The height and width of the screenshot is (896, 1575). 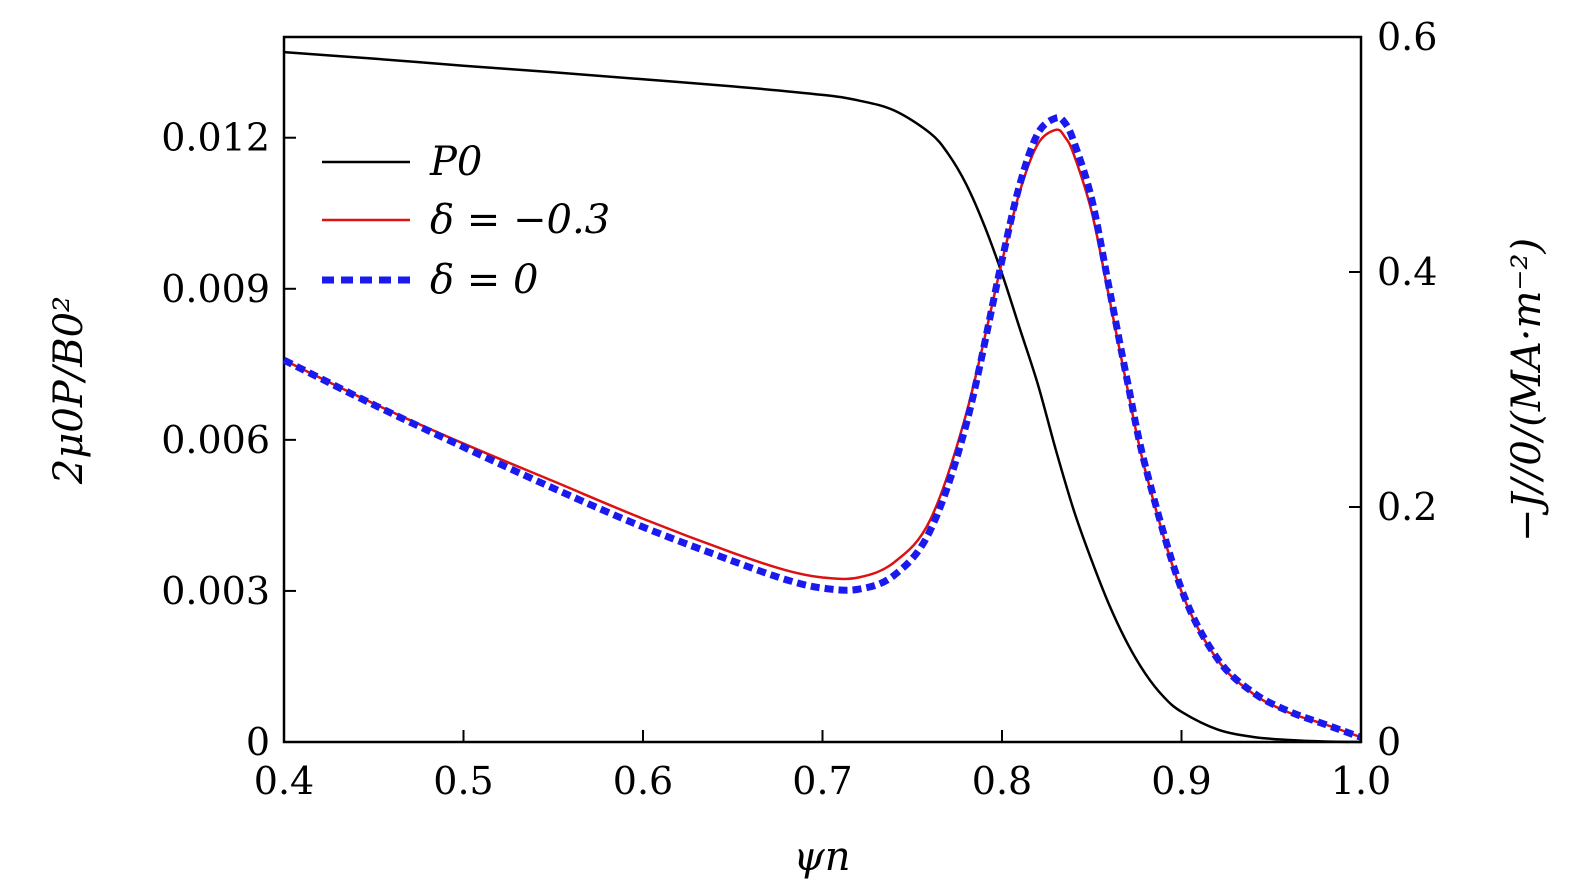 What do you see at coordinates (1527, 390) in the screenshot?
I see `y-right-axis-title: −J//0/(MA·m⁻²)` at bounding box center [1527, 390].